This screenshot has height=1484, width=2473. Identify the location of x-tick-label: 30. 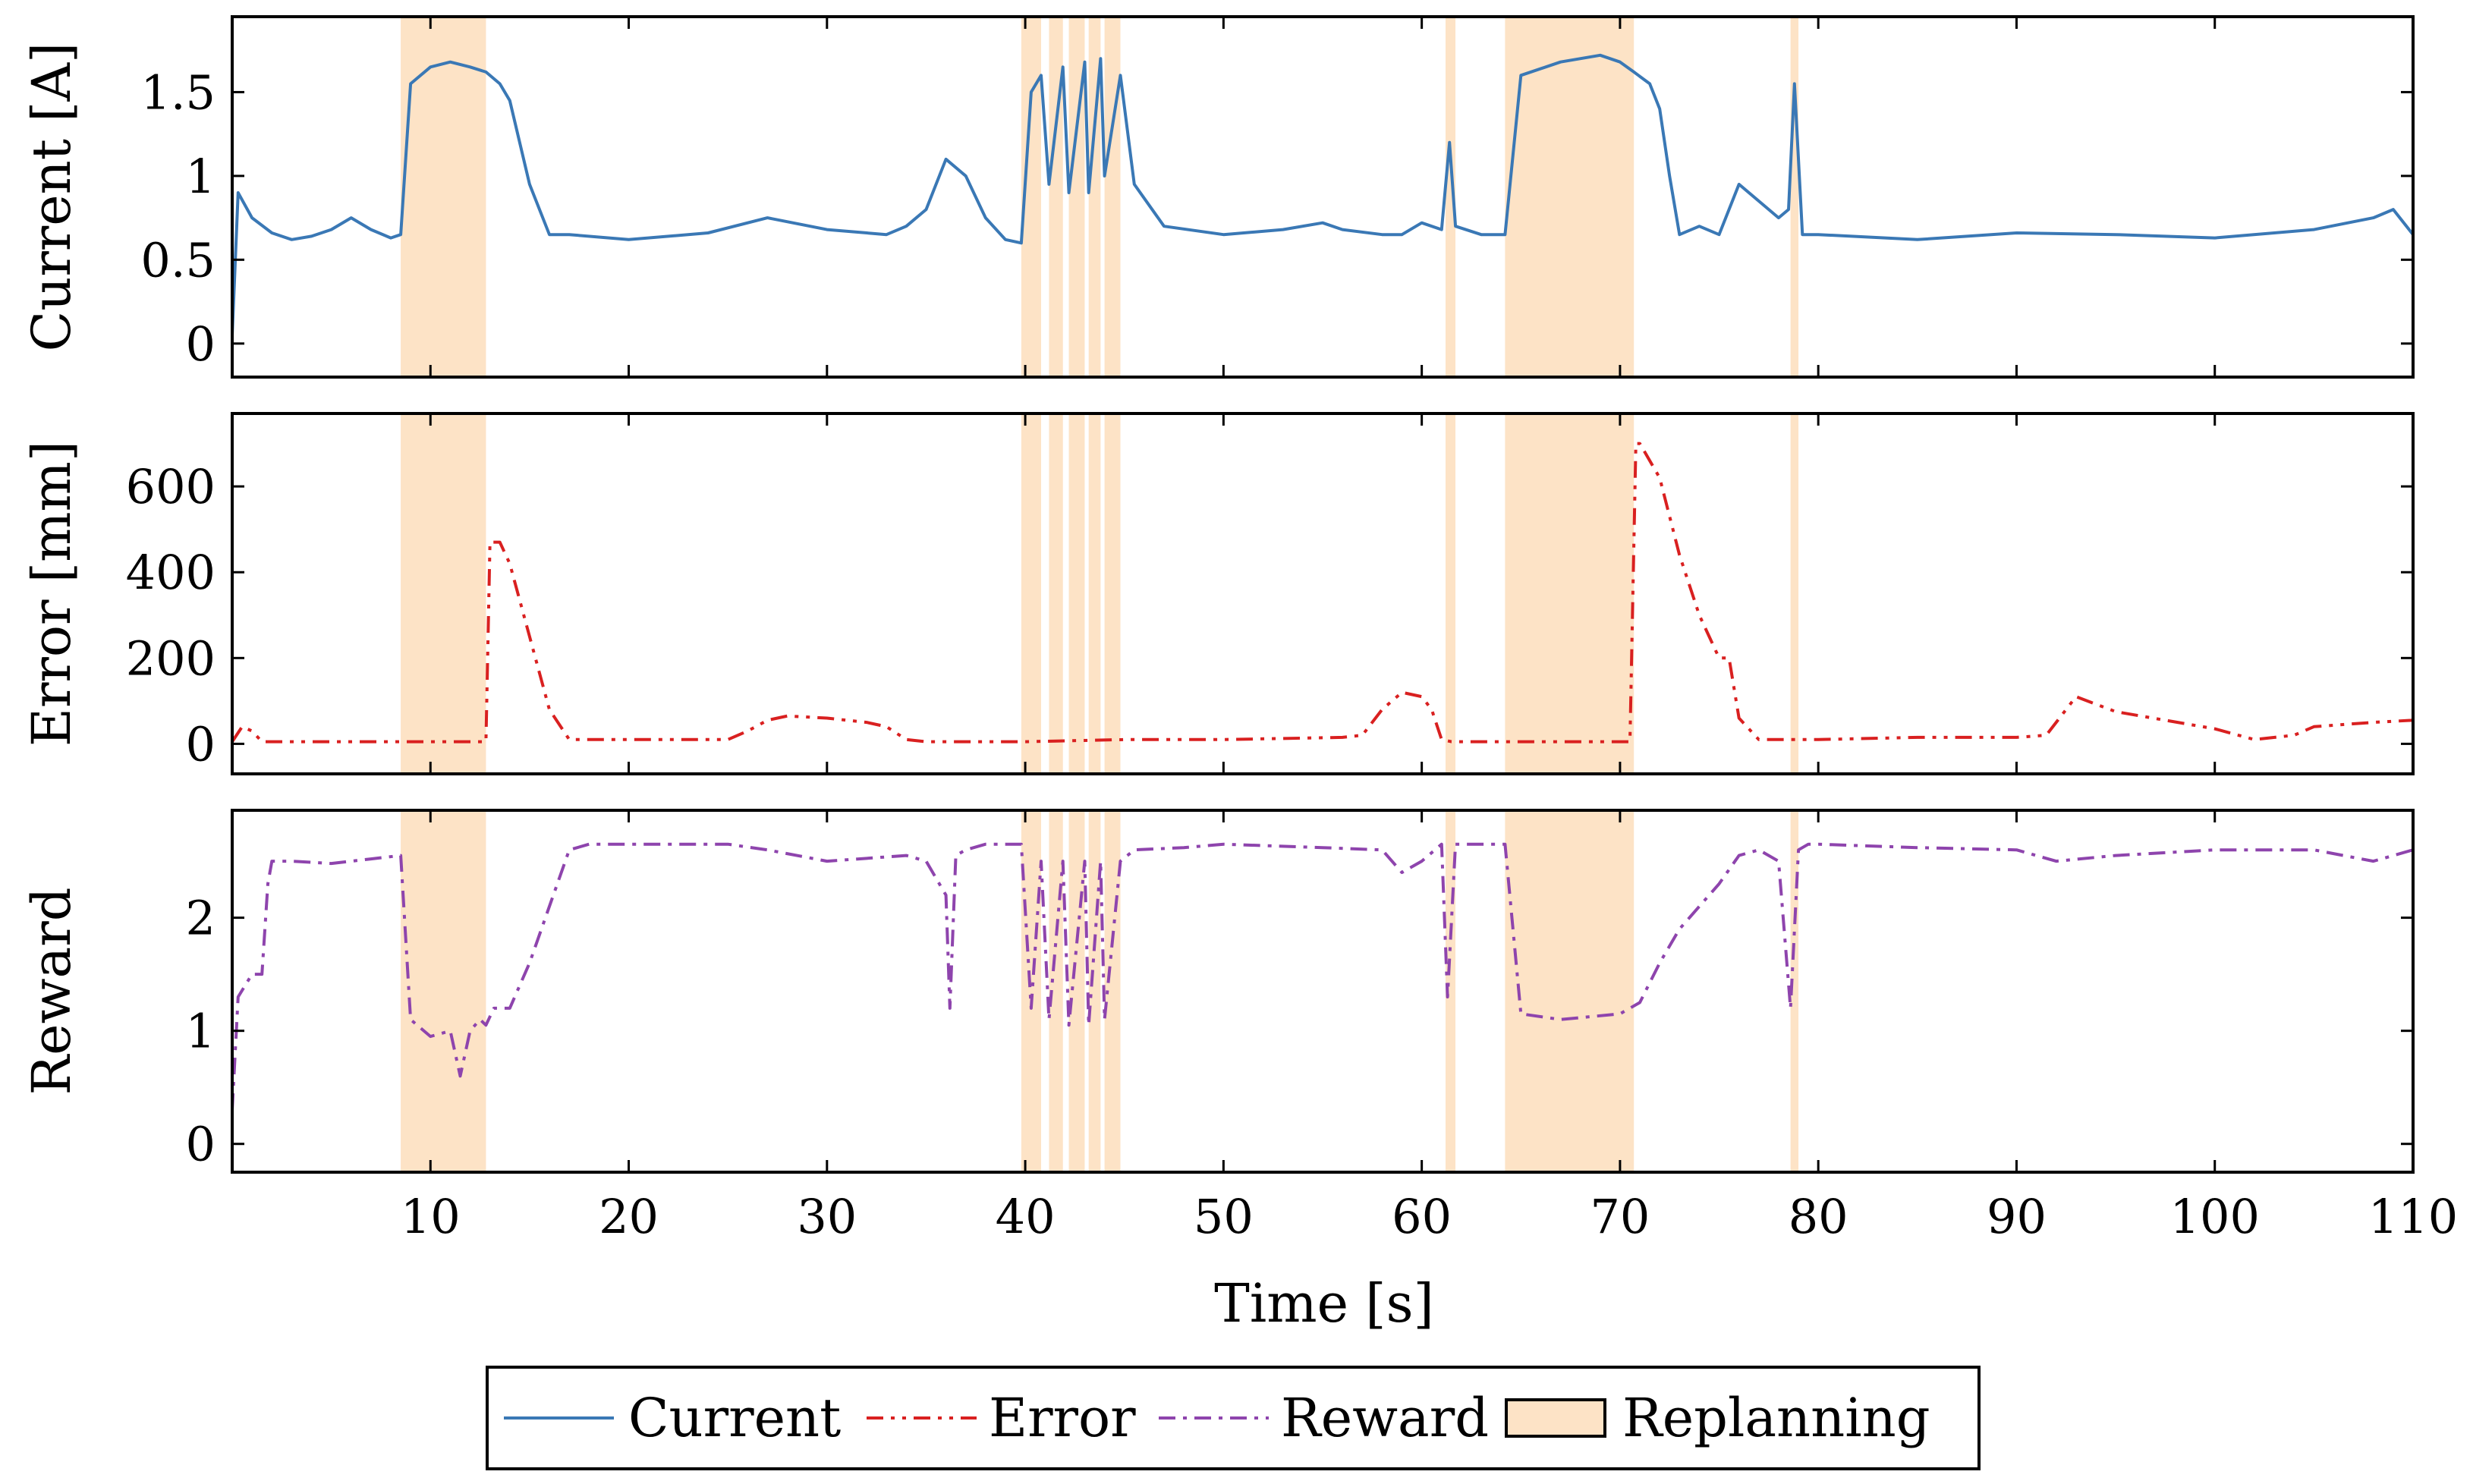
(827, 1216).